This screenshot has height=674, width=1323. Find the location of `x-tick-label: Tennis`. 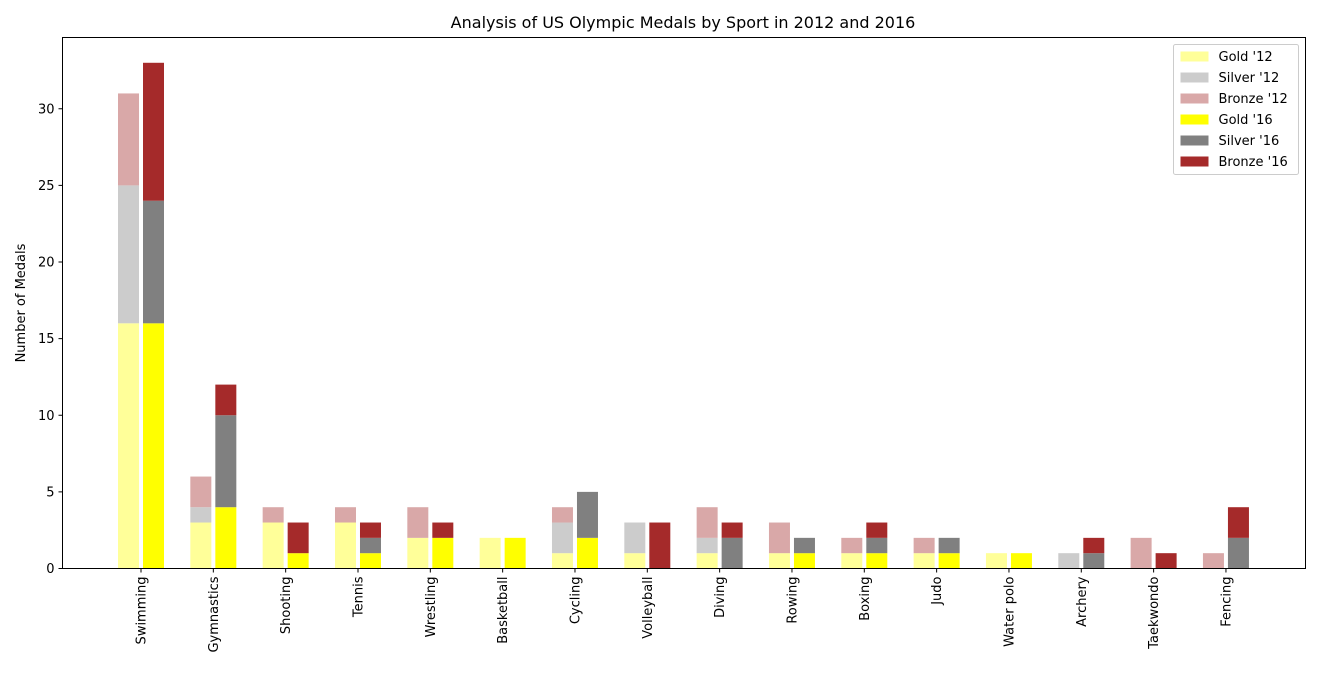

x-tick-label: Tennis is located at coordinates (358, 597).